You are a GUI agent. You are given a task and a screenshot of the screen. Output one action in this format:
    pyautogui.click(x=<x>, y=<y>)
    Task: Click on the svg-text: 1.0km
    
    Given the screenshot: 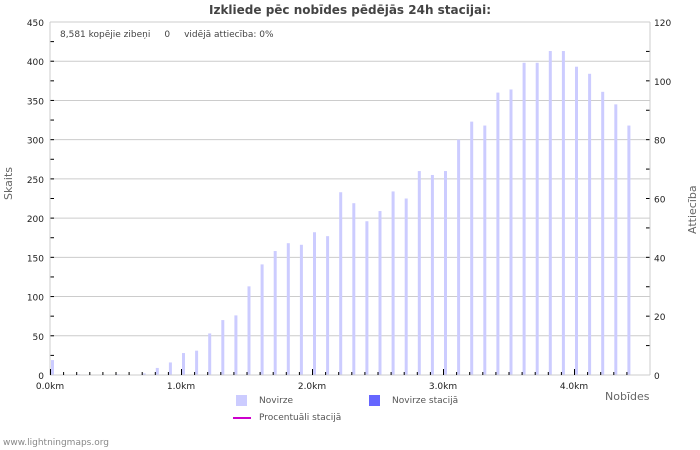 What is the action you would take?
    pyautogui.click(x=181, y=387)
    